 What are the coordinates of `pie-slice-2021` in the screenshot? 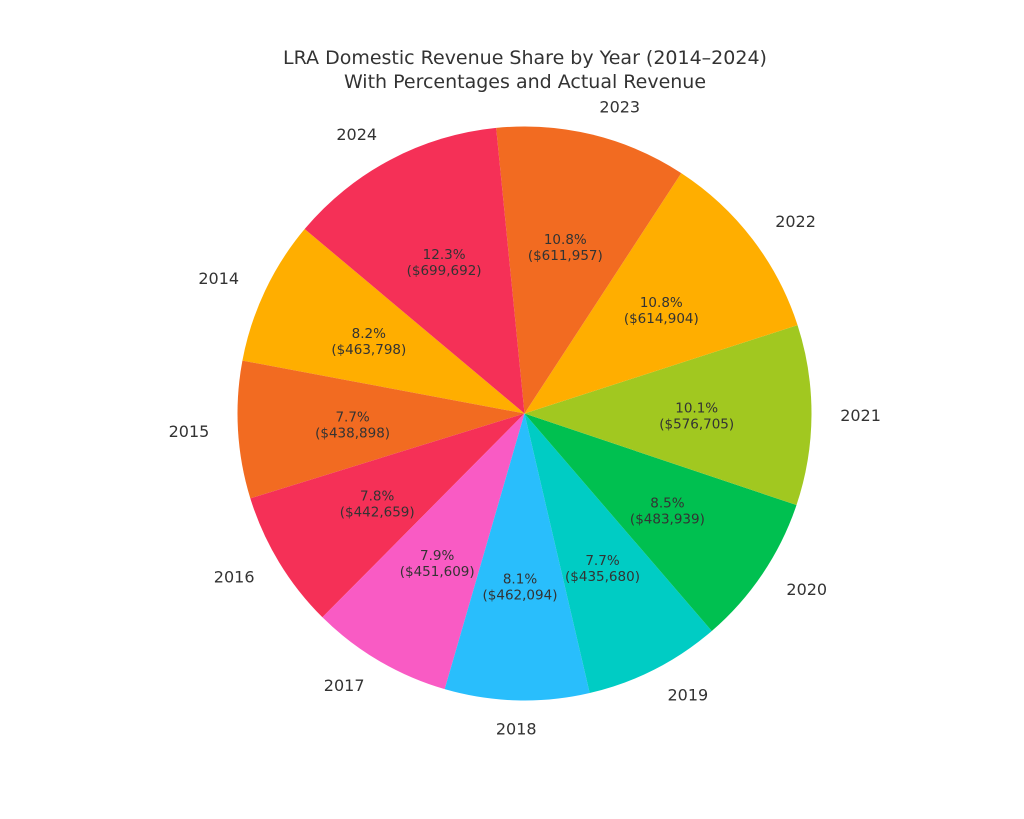 It's located at (668, 415).